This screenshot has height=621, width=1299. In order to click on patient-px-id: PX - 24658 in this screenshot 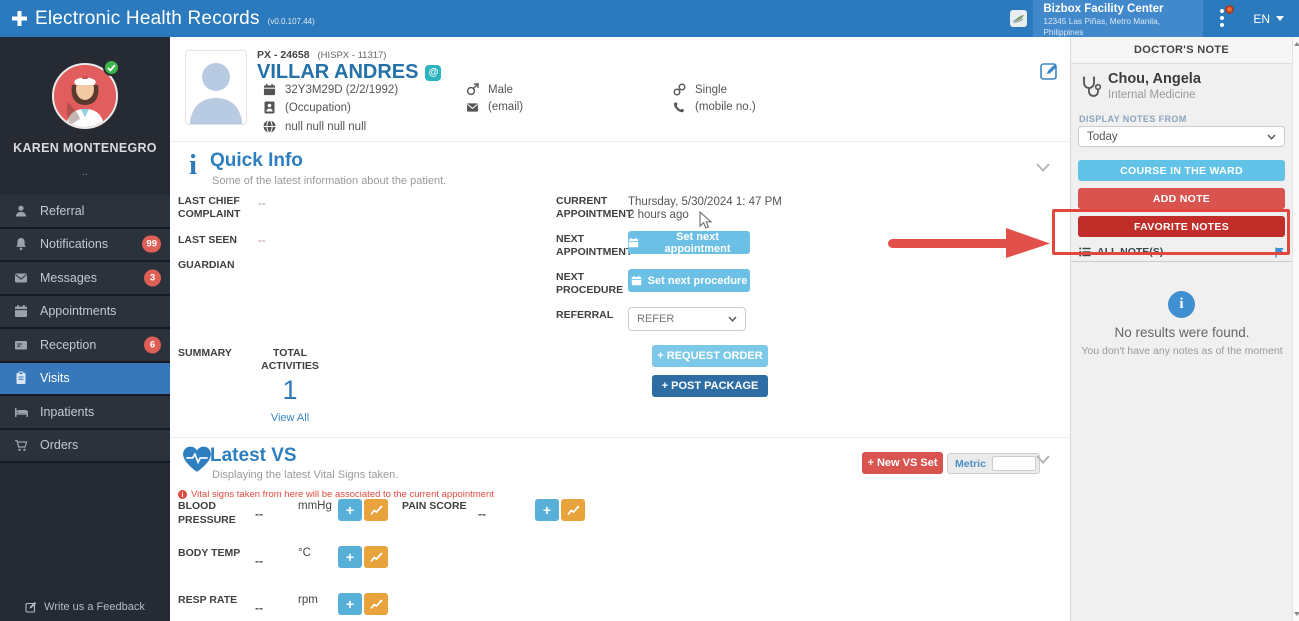, I will do `click(283, 55)`.